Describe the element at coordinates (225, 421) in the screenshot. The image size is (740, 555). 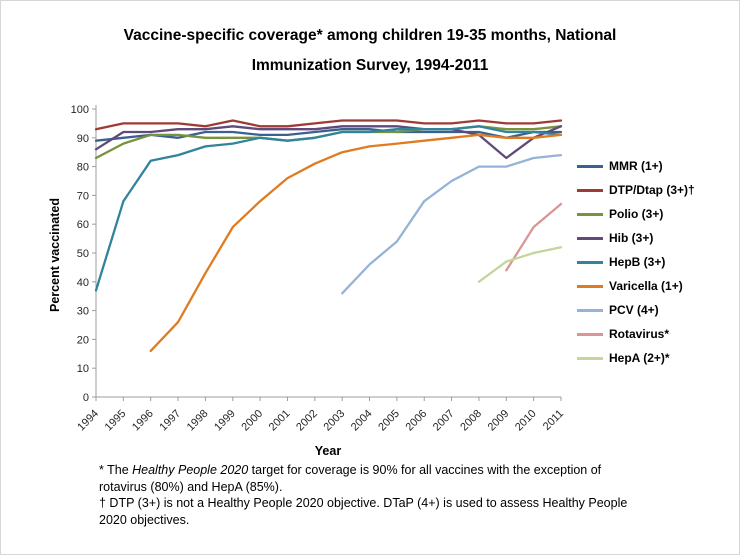
I see `x-tick-label: 1999` at that location.